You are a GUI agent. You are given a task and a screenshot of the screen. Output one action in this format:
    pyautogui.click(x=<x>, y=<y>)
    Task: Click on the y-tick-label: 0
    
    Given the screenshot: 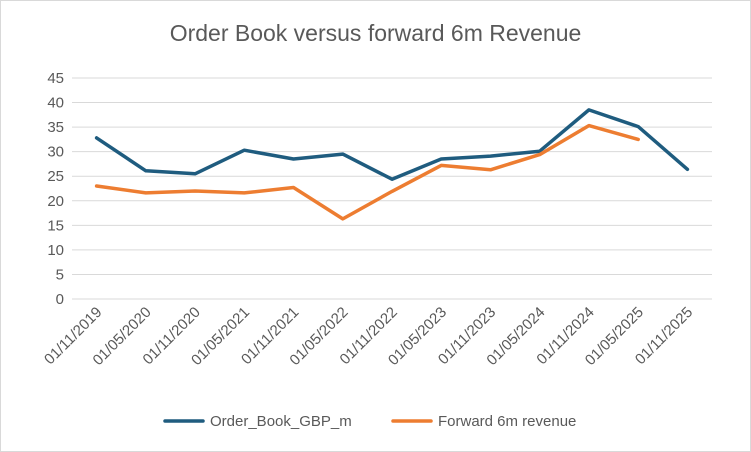 What is the action you would take?
    pyautogui.click(x=60, y=299)
    